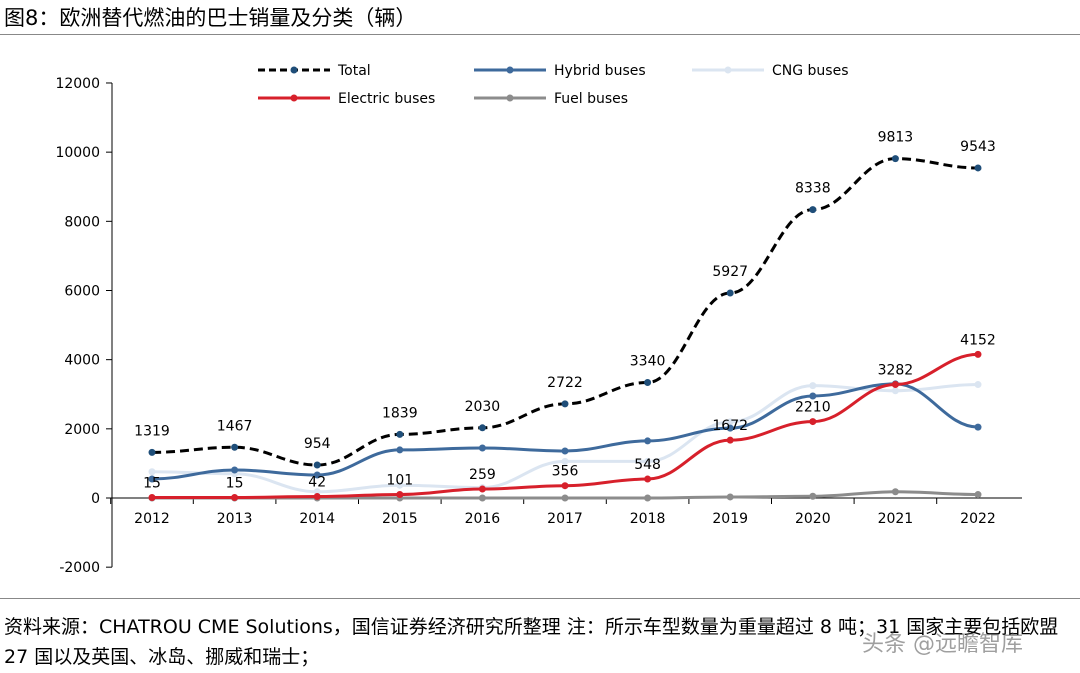 The width and height of the screenshot is (1080, 673). Describe the element at coordinates (400, 519) in the screenshot. I see `x-tick-label: 2015` at that location.